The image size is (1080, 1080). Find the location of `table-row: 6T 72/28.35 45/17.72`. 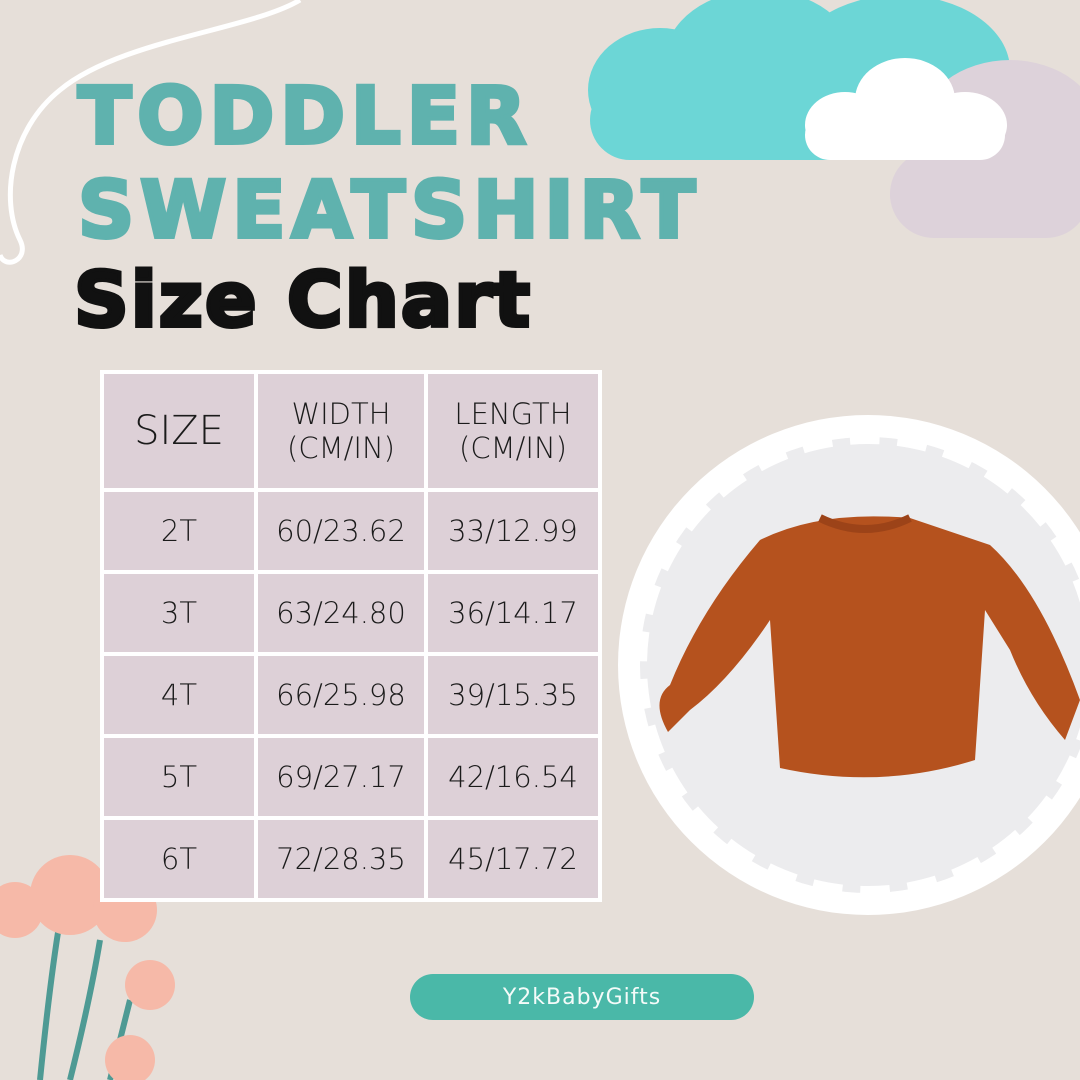

table-row: 6T 72/28.35 45/17.72 is located at coordinates (351, 859).